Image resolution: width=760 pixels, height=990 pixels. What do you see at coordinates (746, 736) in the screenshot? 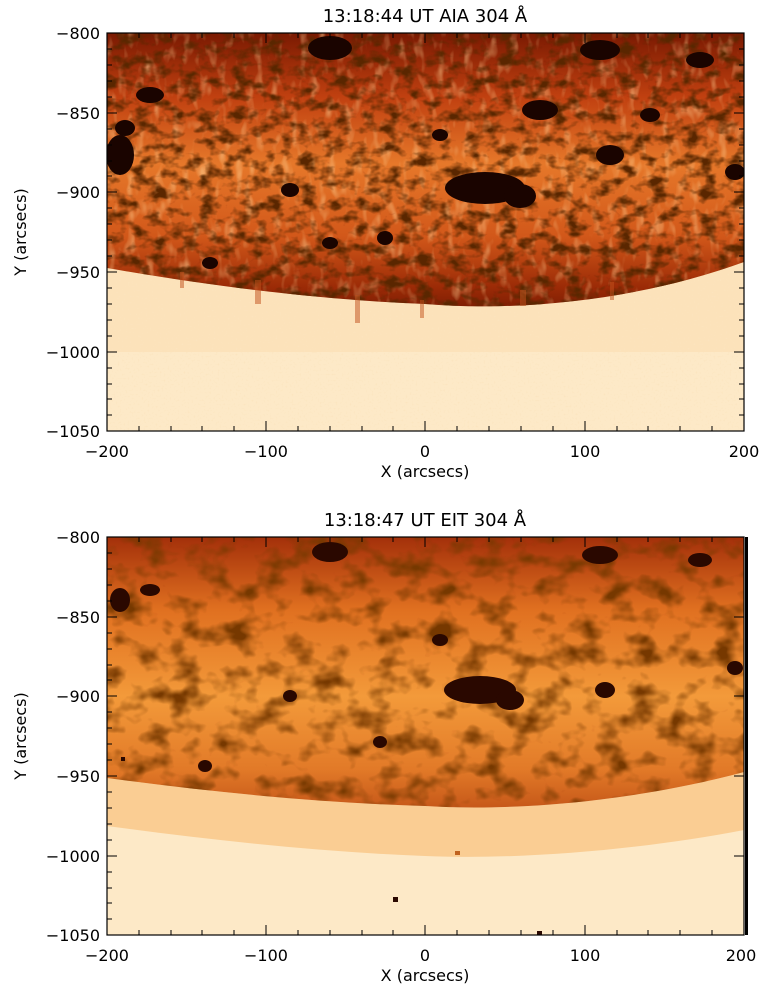
I see `edge-bar` at bounding box center [746, 736].